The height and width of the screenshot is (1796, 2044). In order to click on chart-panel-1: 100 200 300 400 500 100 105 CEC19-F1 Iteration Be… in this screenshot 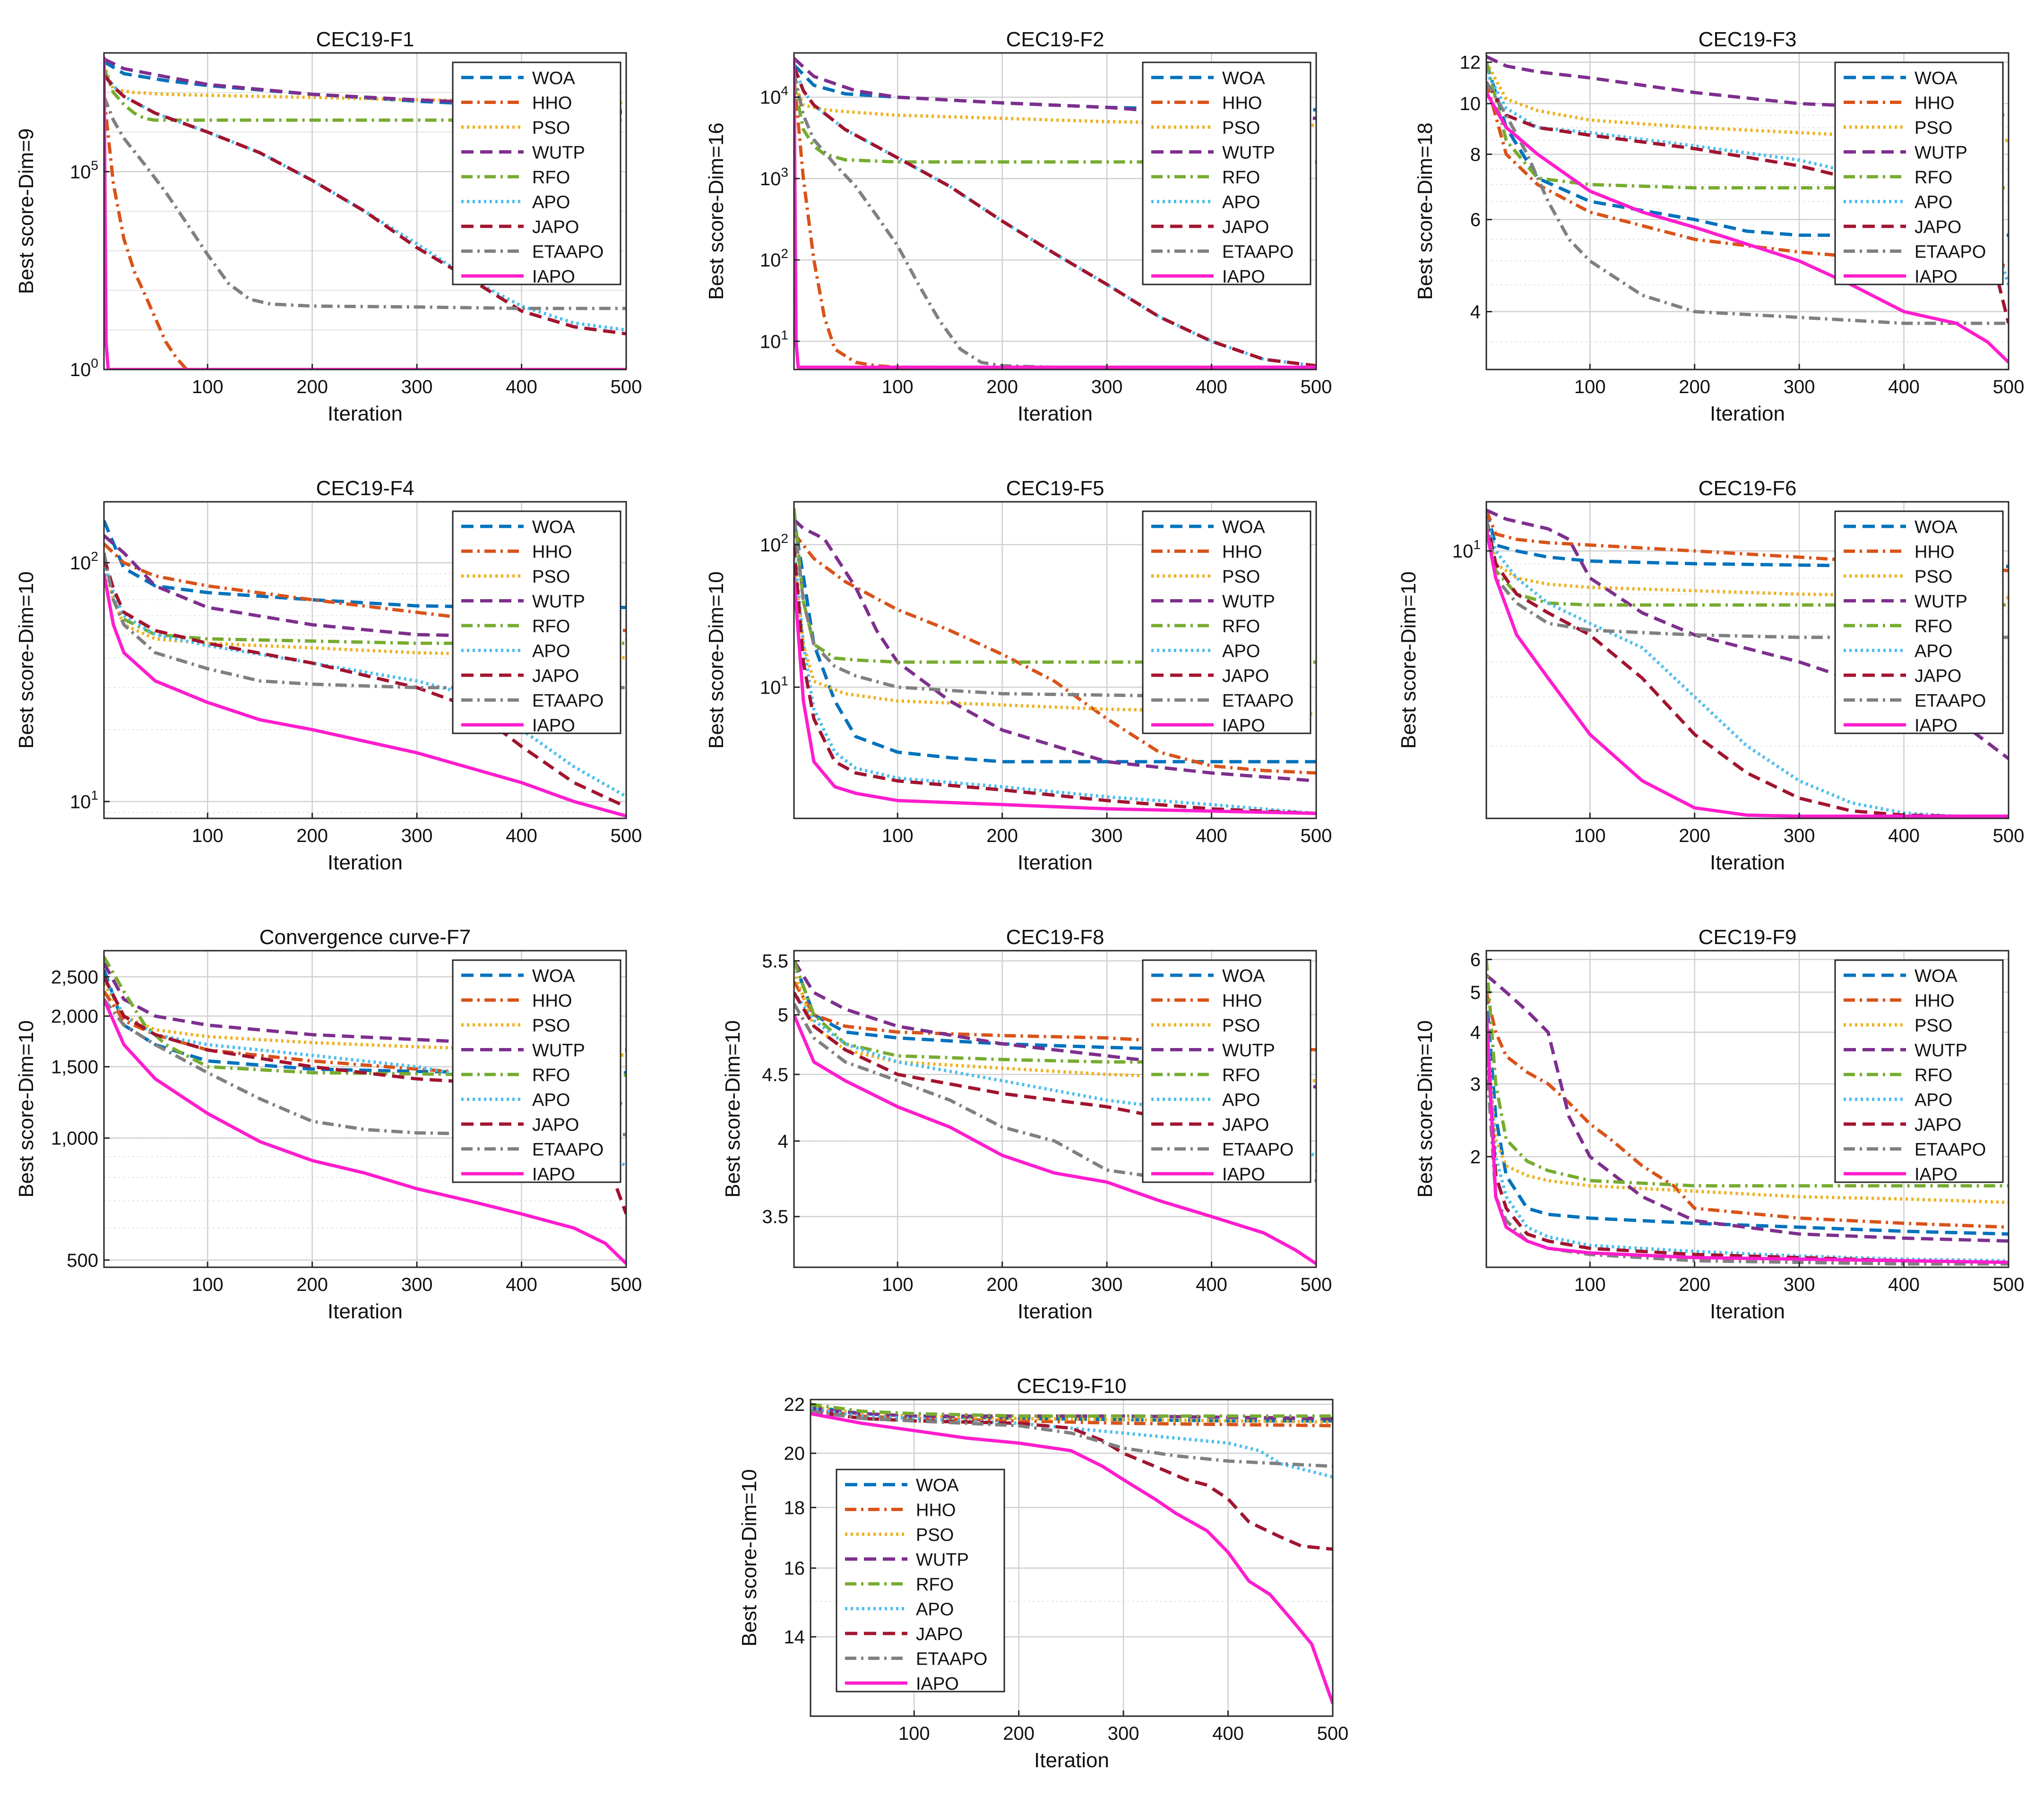, I will do `click(328, 226)`.